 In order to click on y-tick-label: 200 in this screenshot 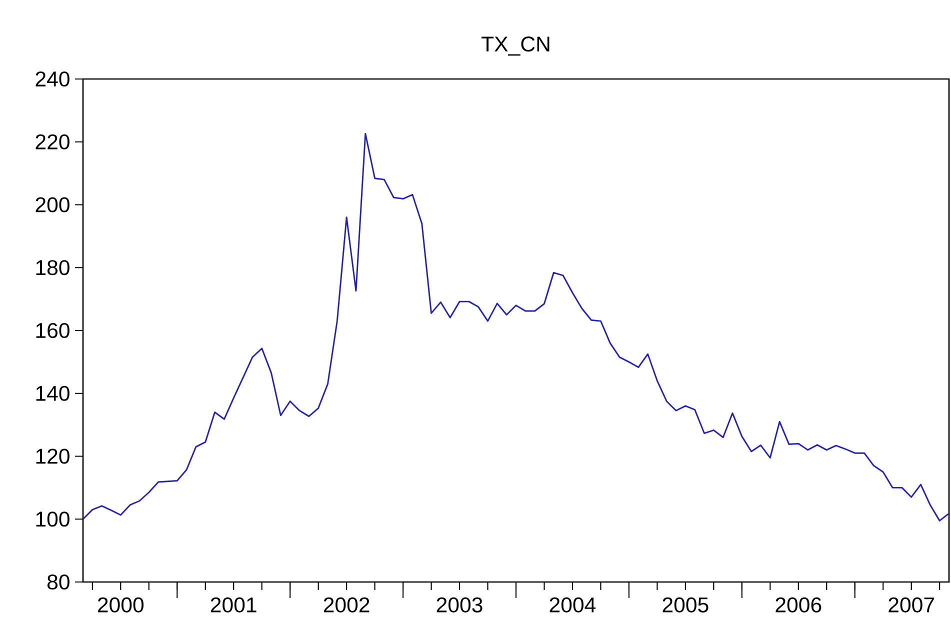, I will do `click(53, 204)`.